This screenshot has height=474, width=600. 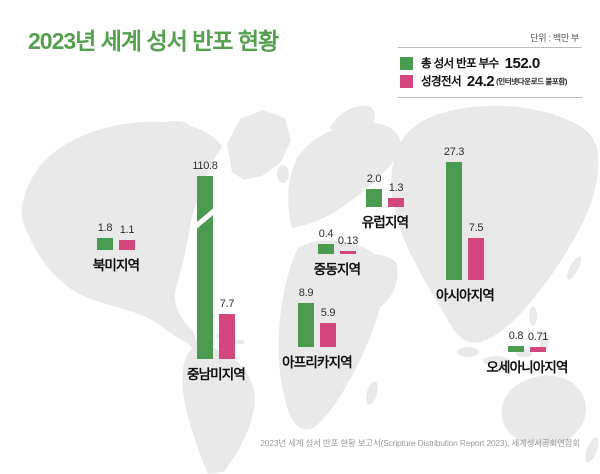 What do you see at coordinates (465, 295) in the screenshot?
I see `region-label-asia: 아시아지역` at bounding box center [465, 295].